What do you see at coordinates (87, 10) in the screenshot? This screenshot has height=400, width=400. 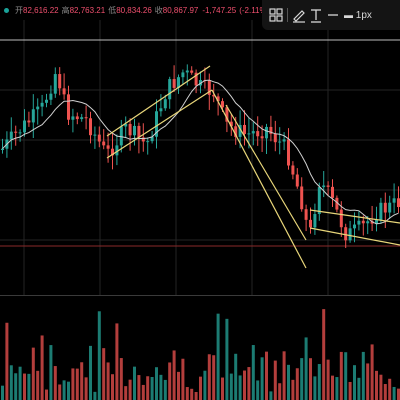 I see `high-value: 82,763.21` at bounding box center [87, 10].